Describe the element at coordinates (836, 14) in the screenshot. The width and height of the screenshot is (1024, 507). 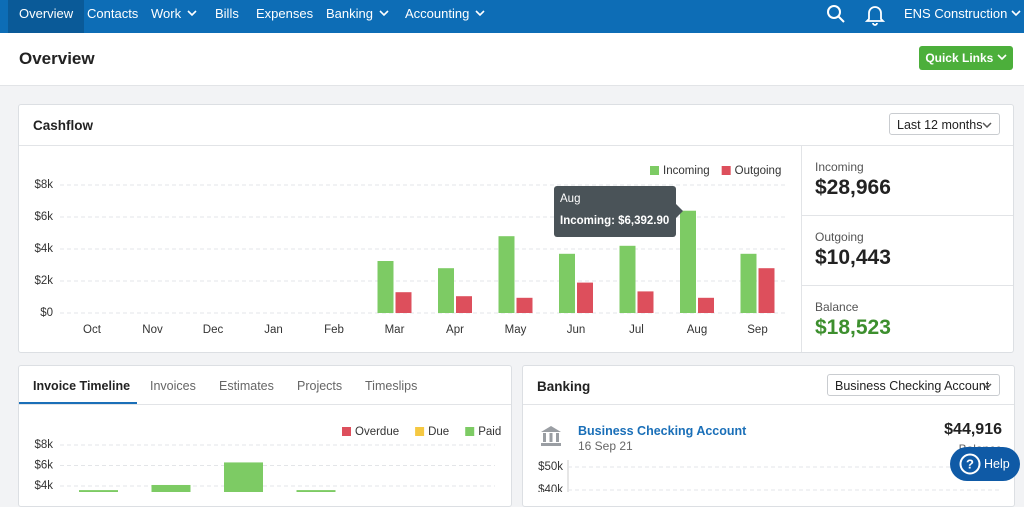
I see `search-icon` at that location.